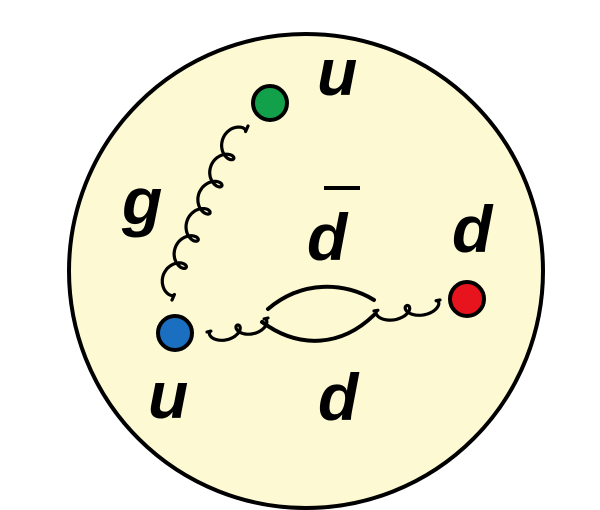  I want to click on down-quark-red-dot, so click(467, 299).